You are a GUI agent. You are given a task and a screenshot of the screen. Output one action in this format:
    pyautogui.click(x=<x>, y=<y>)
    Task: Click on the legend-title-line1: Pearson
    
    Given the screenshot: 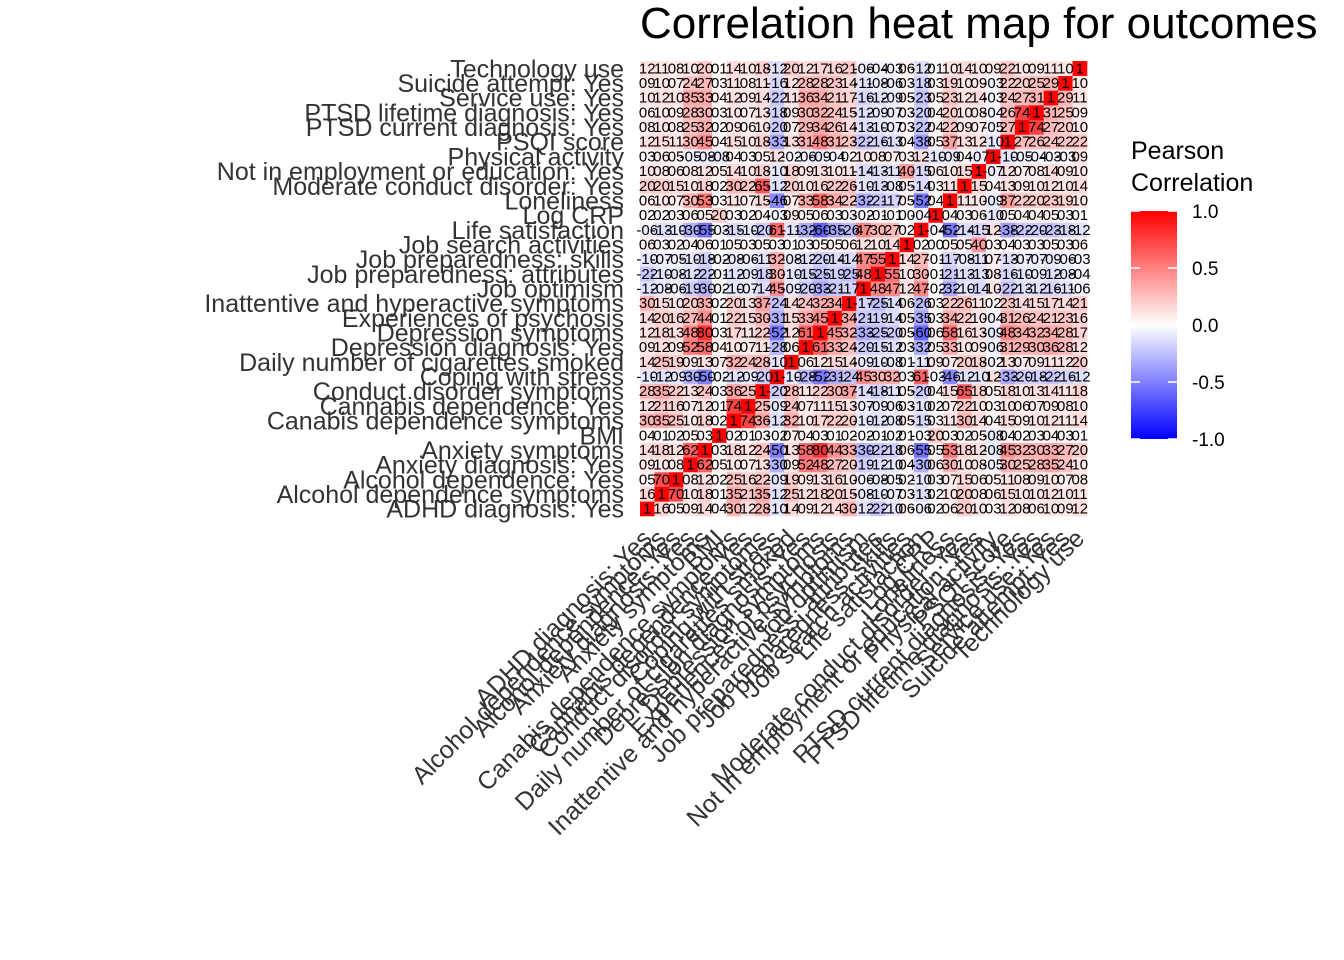 What is the action you would take?
    pyautogui.click(x=1177, y=151)
    